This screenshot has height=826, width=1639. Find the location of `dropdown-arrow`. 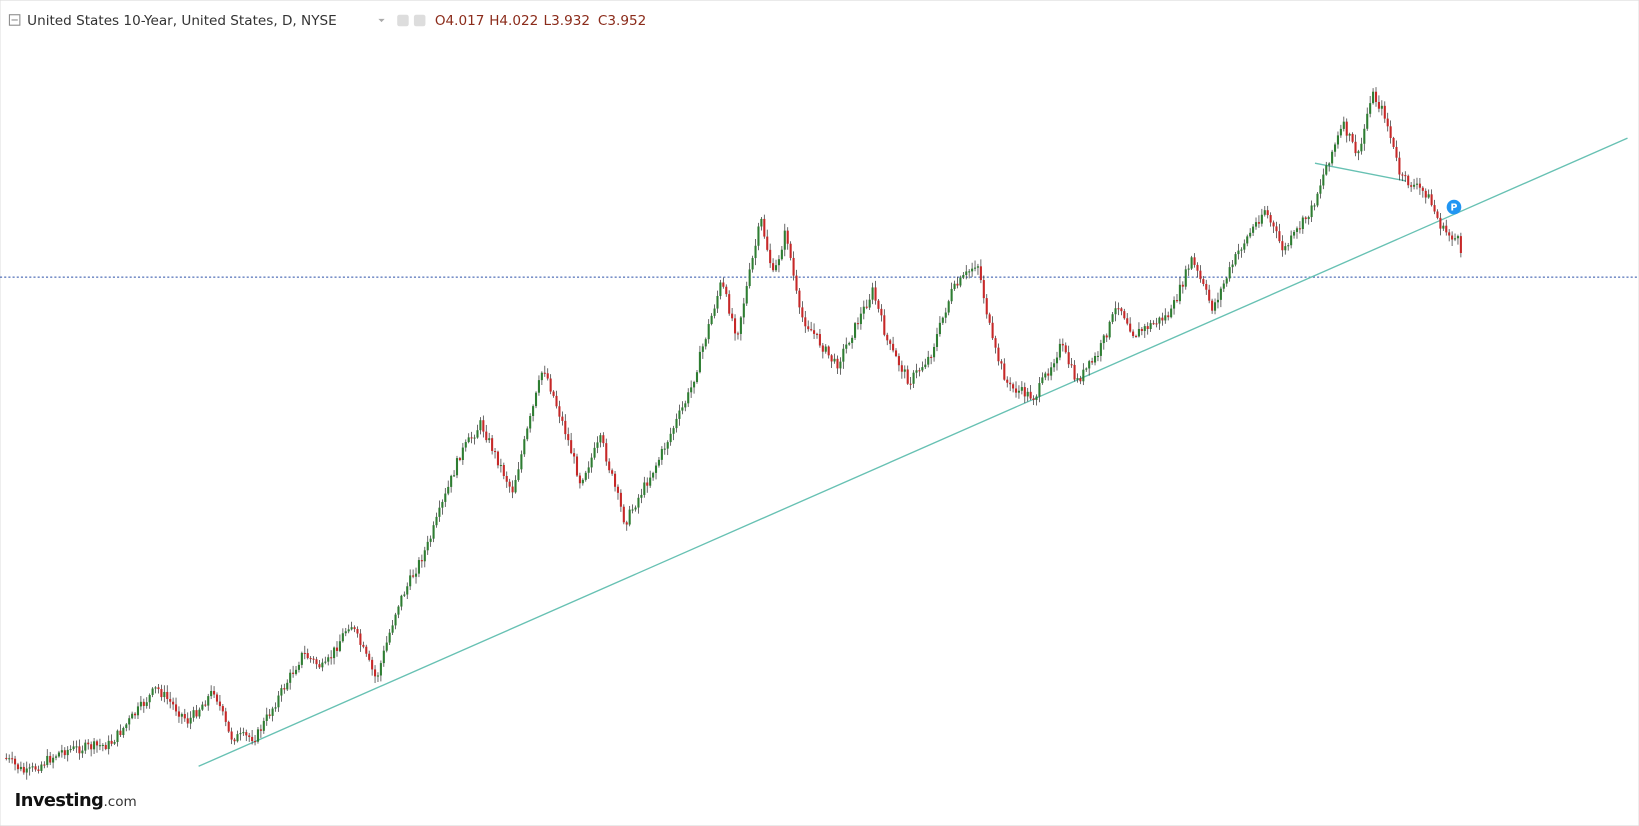

dropdown-arrow is located at coordinates (381, 20).